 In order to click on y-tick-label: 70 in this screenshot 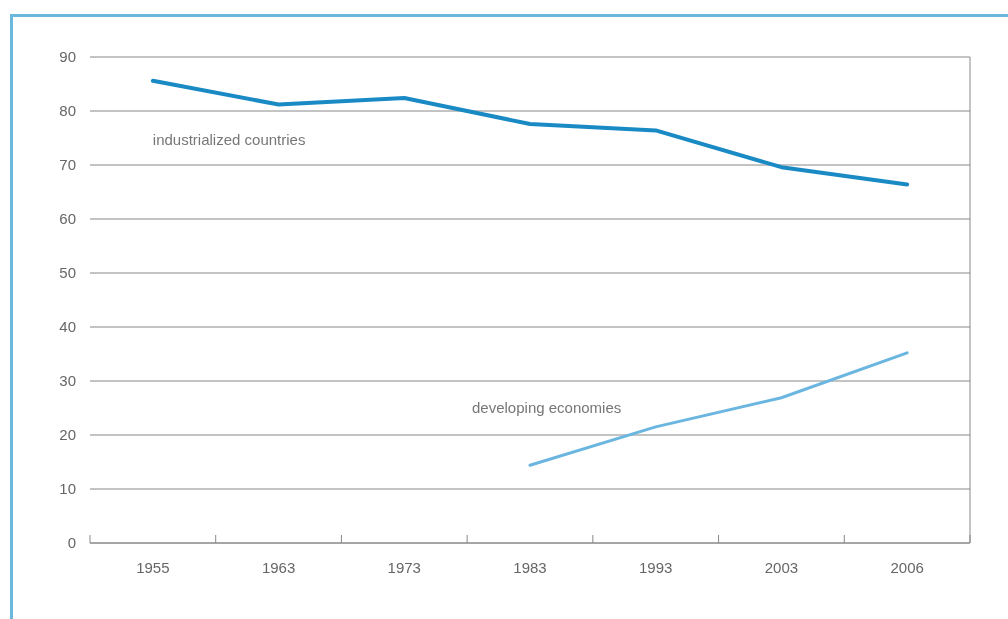, I will do `click(67, 165)`.